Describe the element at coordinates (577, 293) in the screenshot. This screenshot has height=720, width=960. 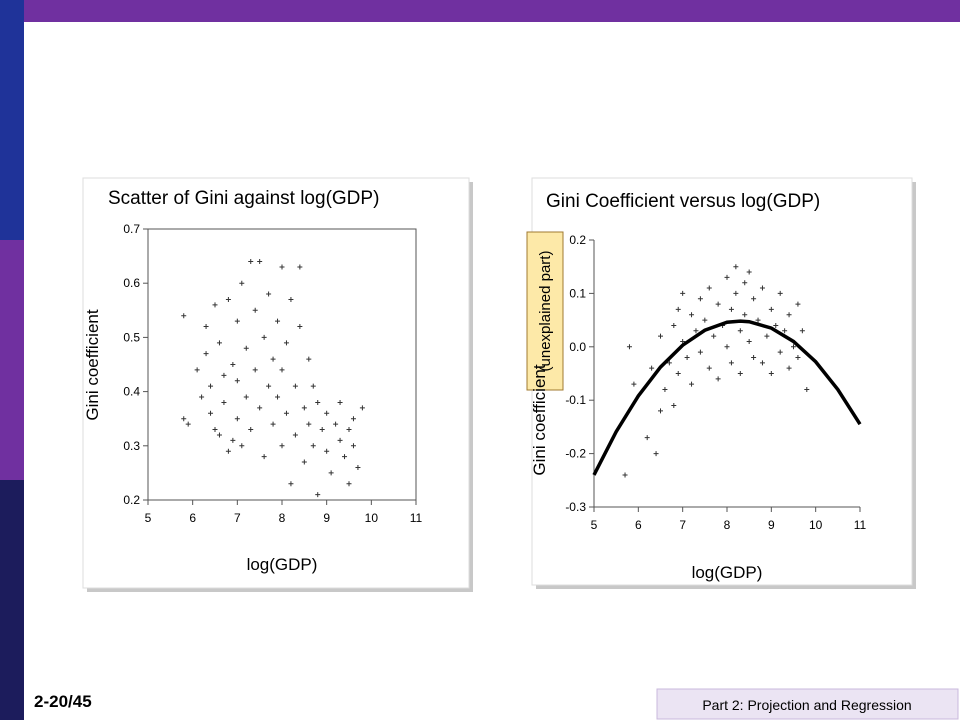
I see `y-tick-label: 0.1` at that location.